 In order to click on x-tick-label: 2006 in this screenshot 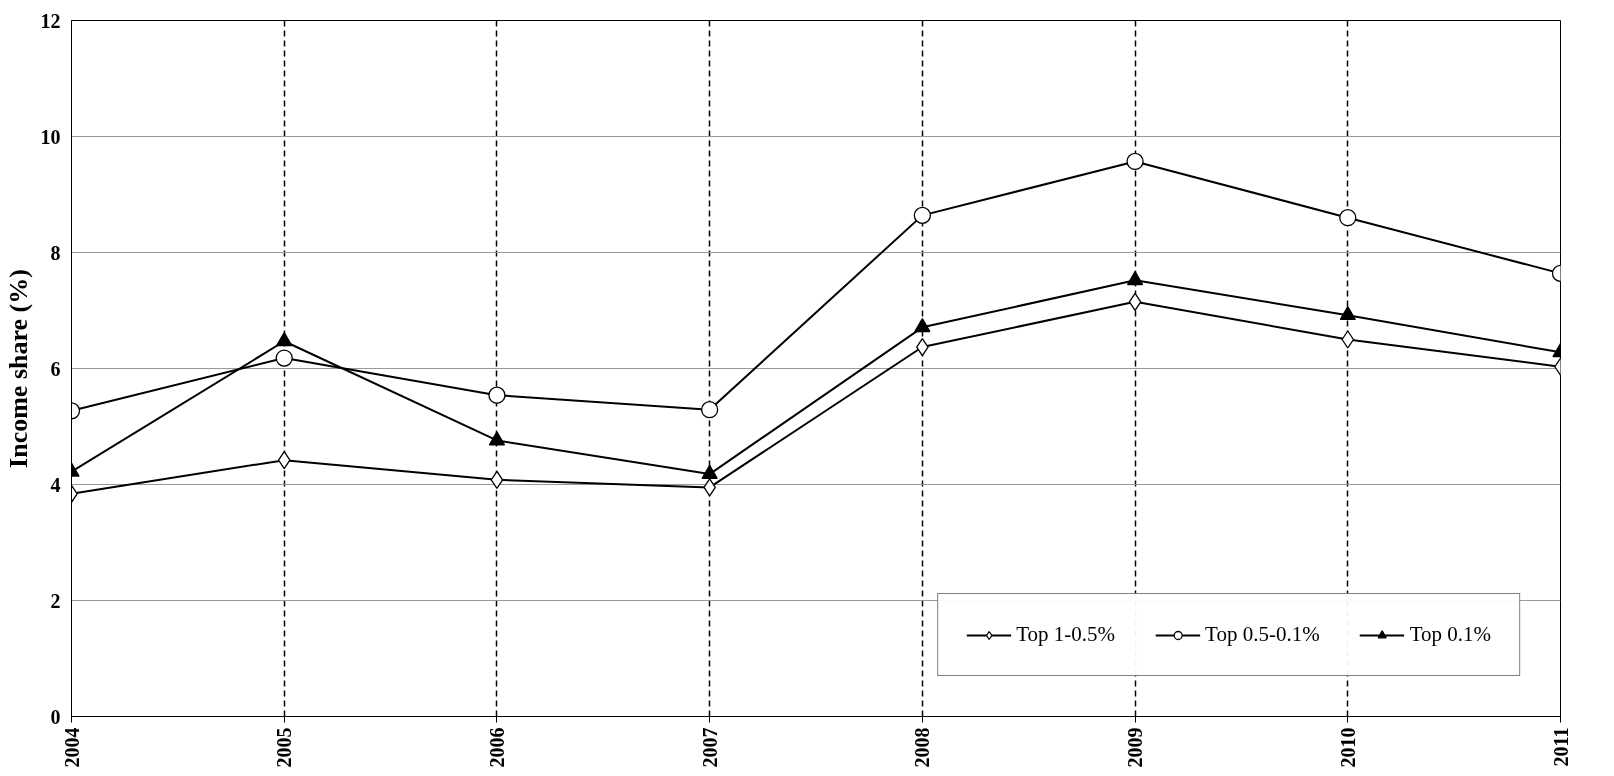, I will do `click(496, 747)`.